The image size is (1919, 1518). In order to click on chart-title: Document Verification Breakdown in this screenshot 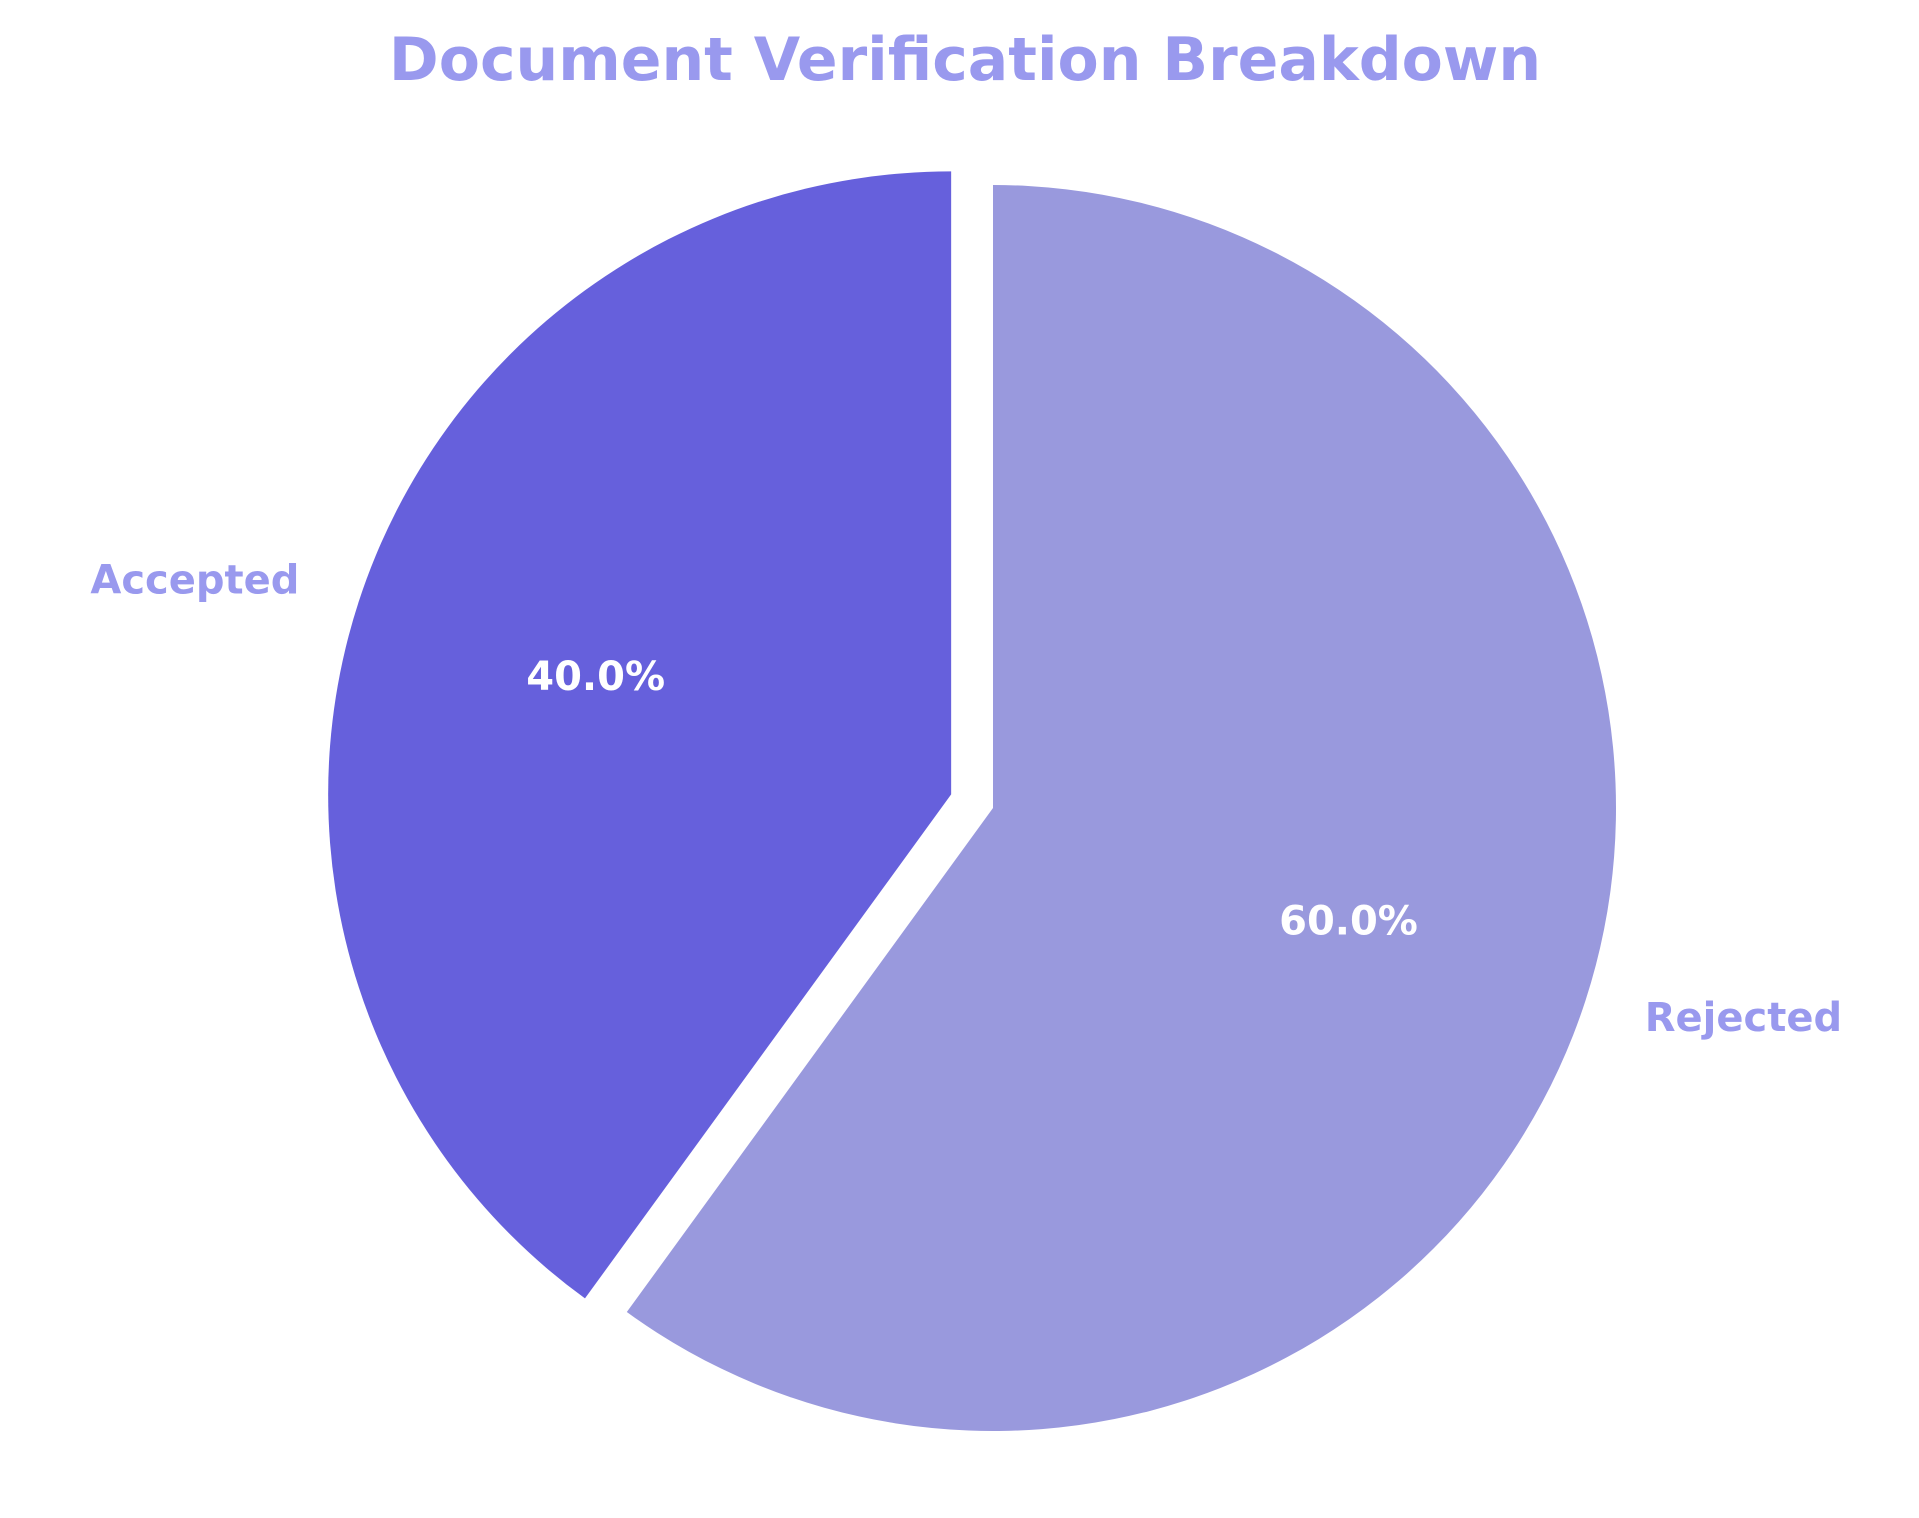, I will do `click(965, 60)`.